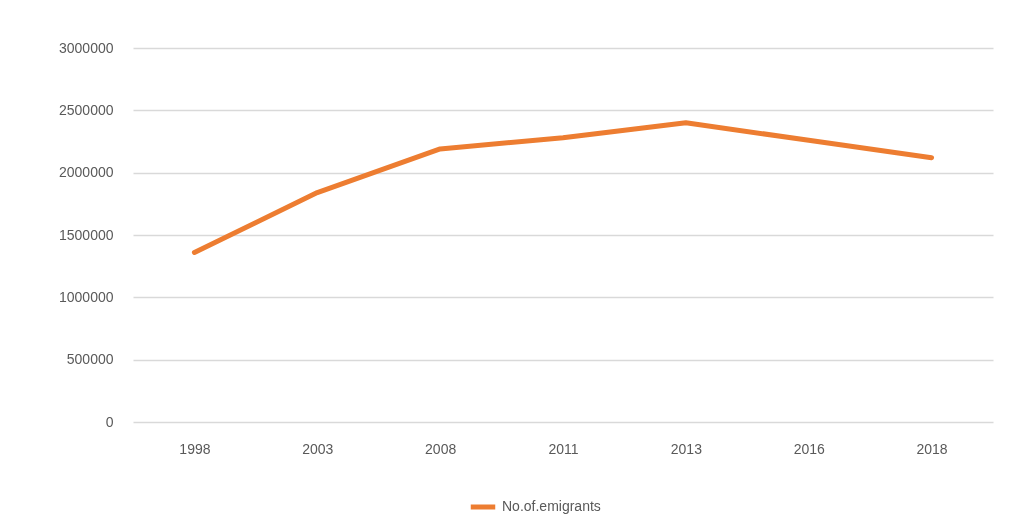  I want to click on legend-label: No.of.emigrants, so click(551, 506).